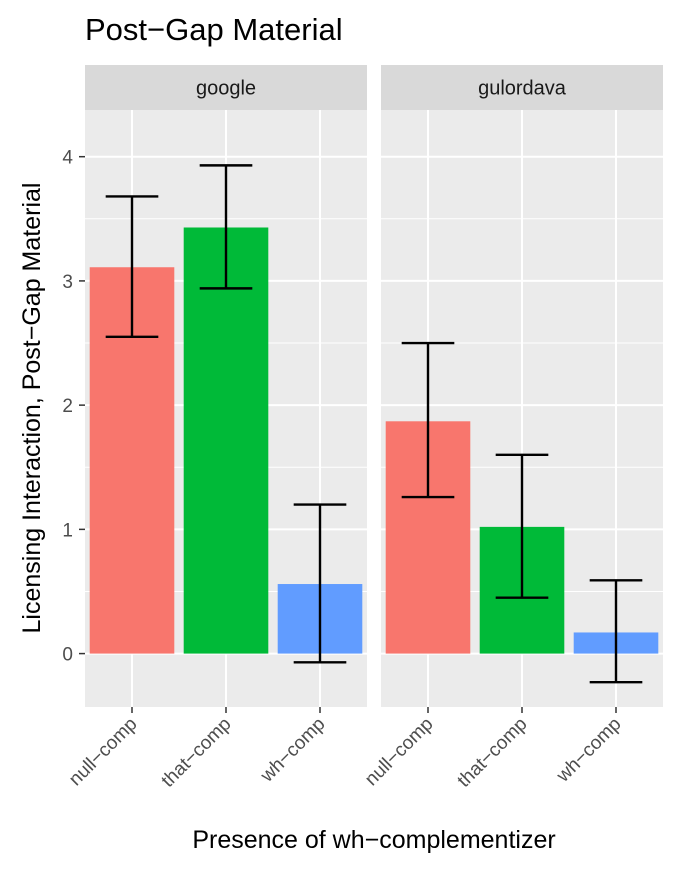 Image resolution: width=677 pixels, height=869 pixels. Describe the element at coordinates (73, 407) in the screenshot. I see `y-axis: 0 1 2 3 4` at that location.